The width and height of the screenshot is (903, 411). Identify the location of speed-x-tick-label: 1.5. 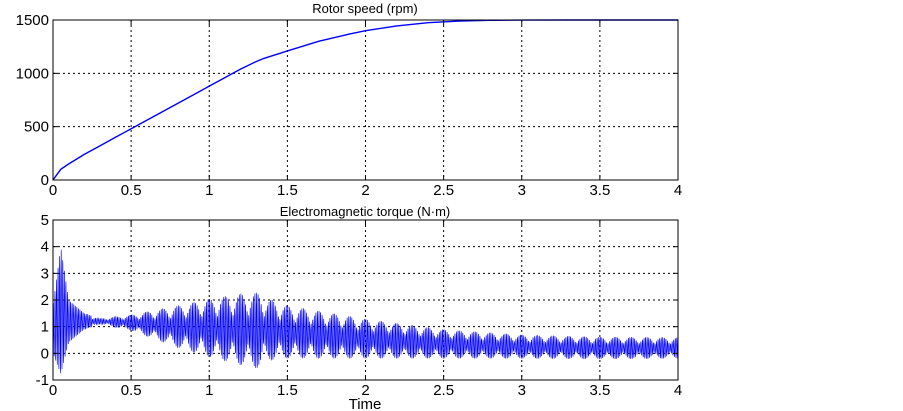
(287, 190).